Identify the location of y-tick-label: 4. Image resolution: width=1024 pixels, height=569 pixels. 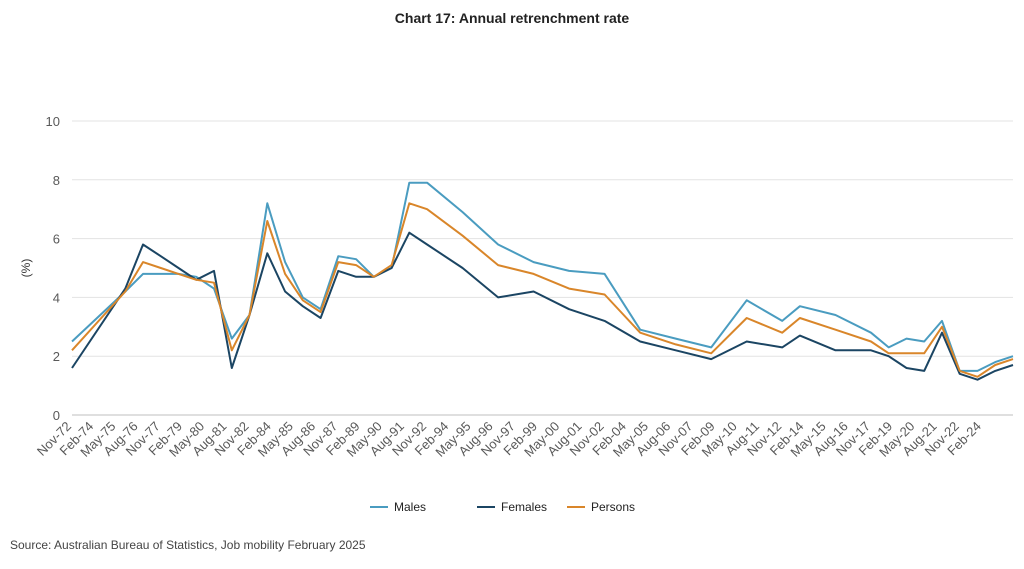
(56, 297).